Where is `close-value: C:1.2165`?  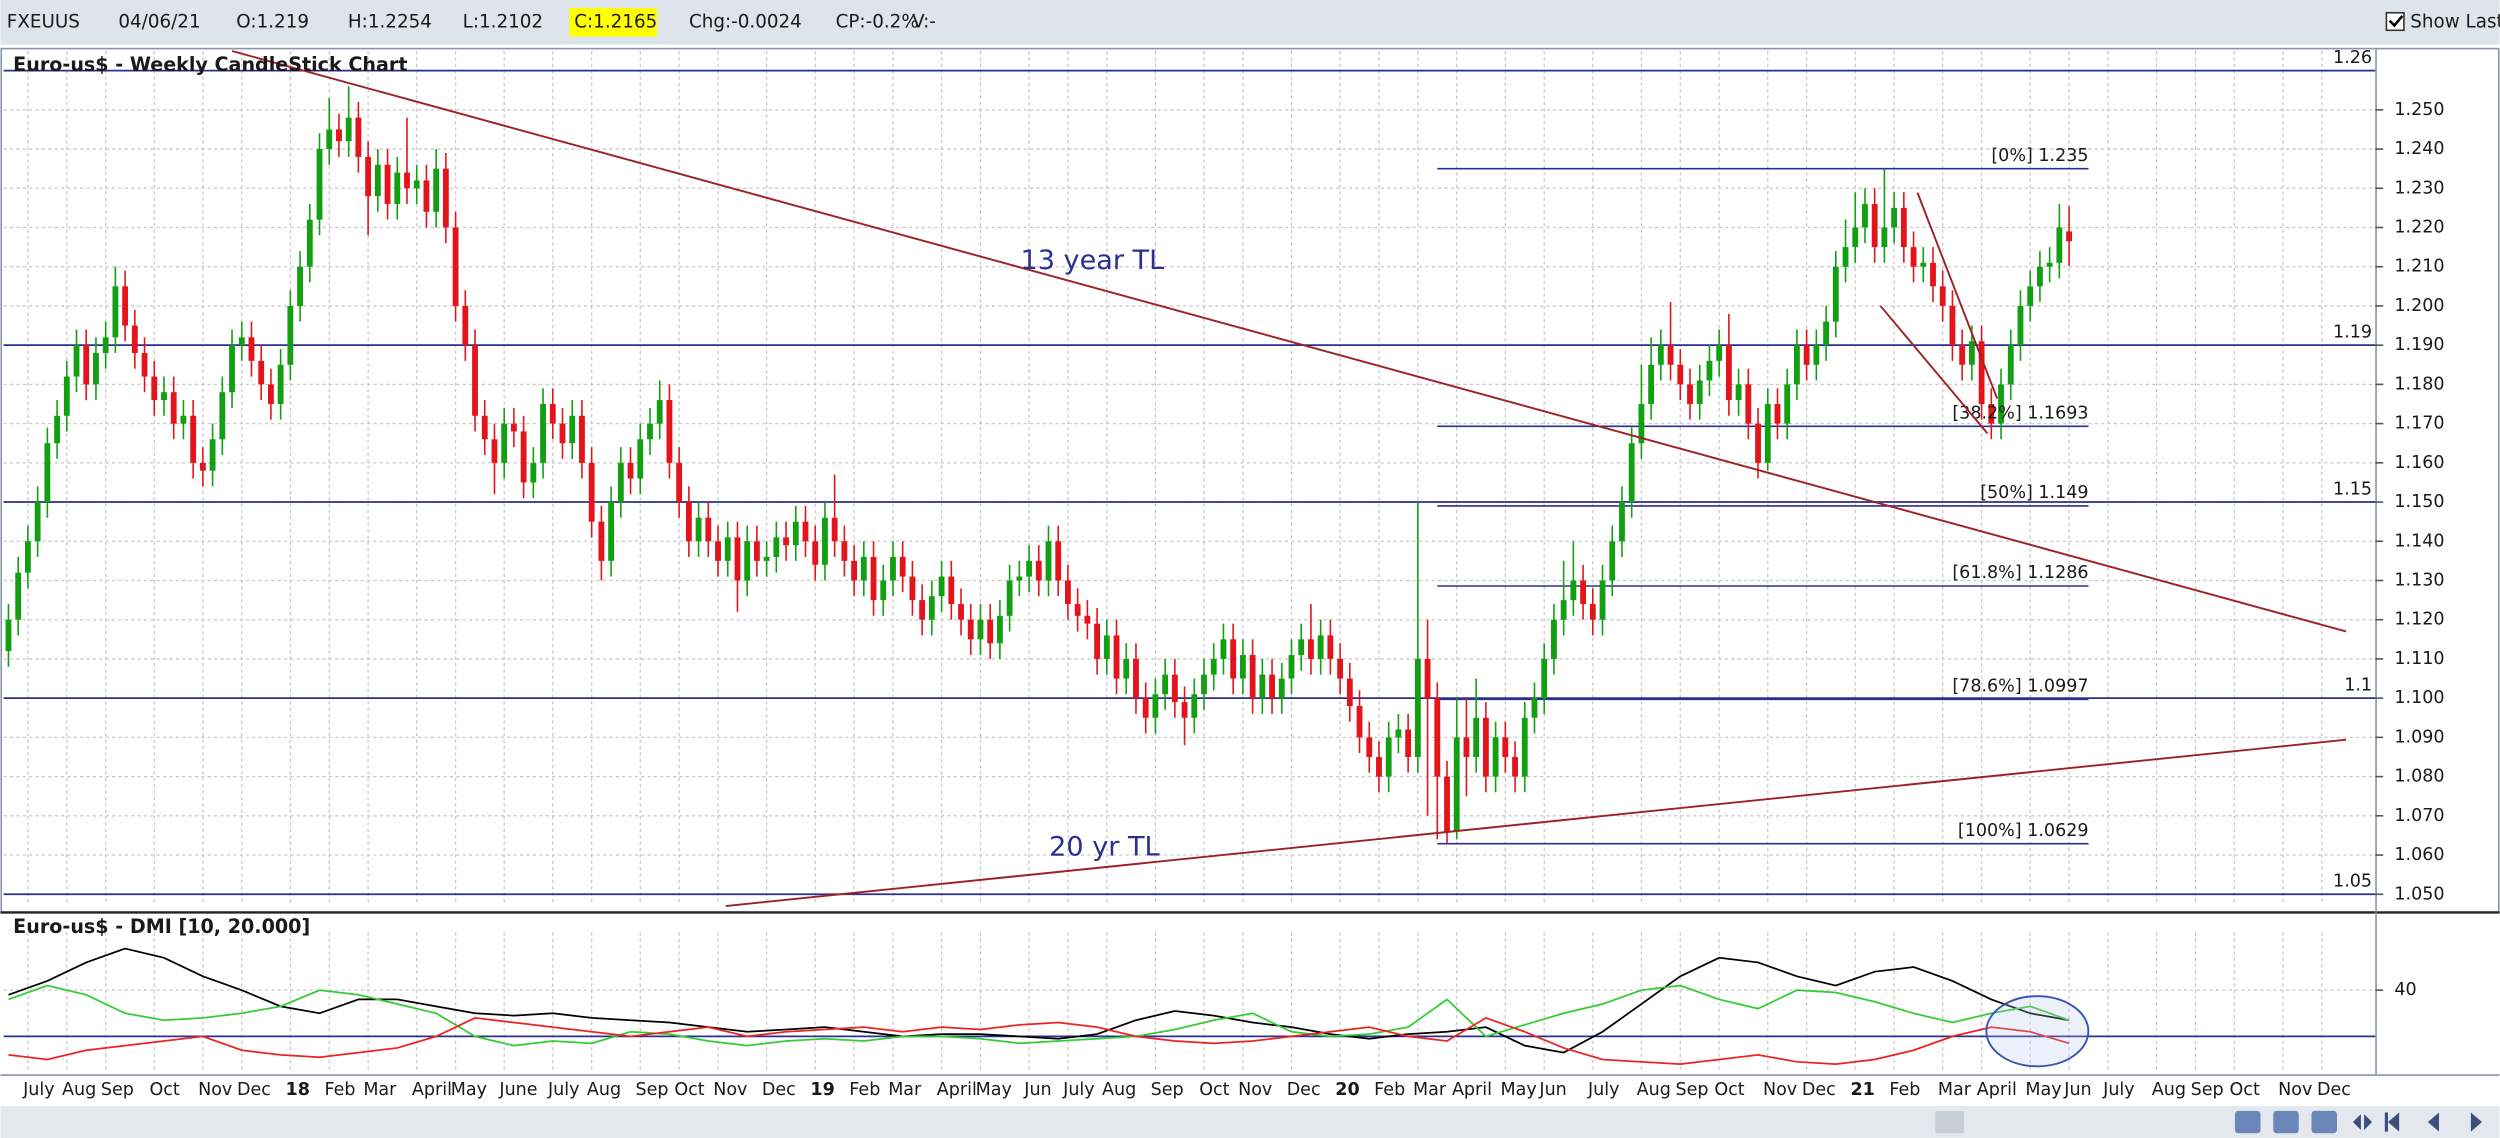 close-value: C:1.2165 is located at coordinates (615, 21).